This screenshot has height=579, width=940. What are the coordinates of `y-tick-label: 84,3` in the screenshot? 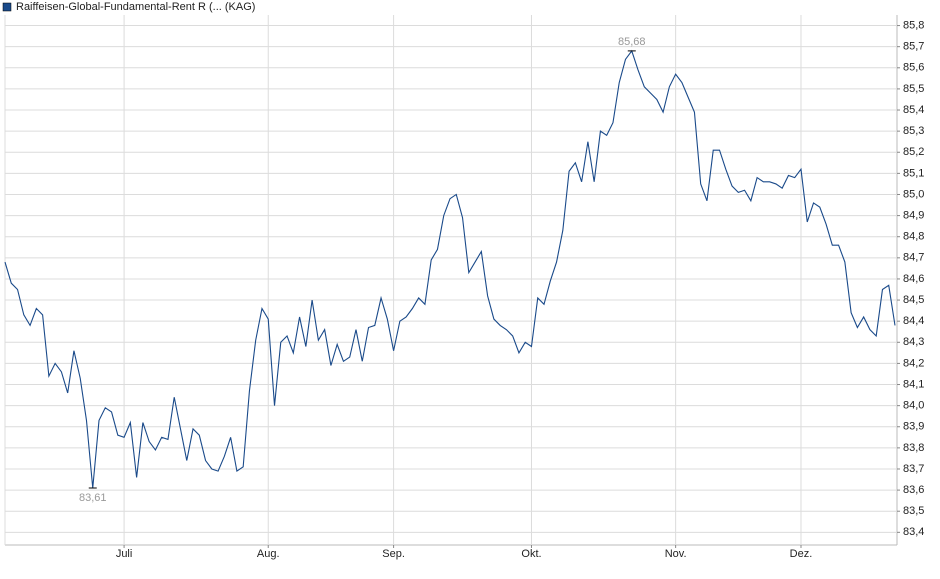 It's located at (913, 342).